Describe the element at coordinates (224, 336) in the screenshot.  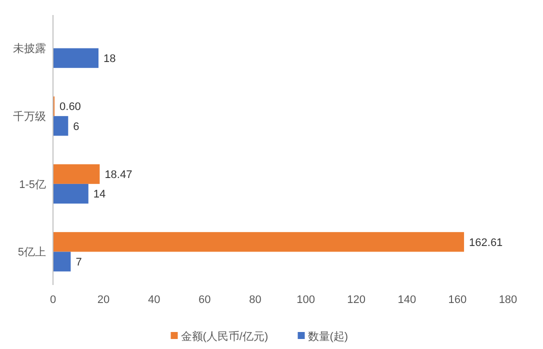
I see `legend-label: 金额(人民币/亿元)` at that location.